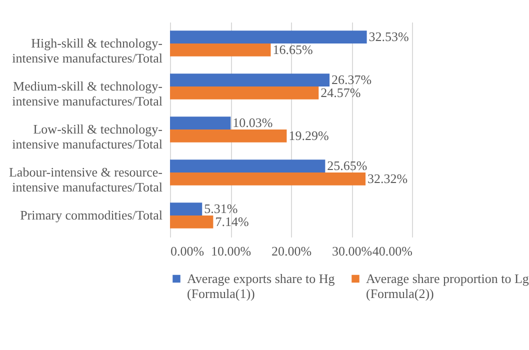 Image resolution: width=529 pixels, height=350 pixels. Describe the element at coordinates (388, 178) in the screenshot. I see `data-label: 32.32%` at that location.